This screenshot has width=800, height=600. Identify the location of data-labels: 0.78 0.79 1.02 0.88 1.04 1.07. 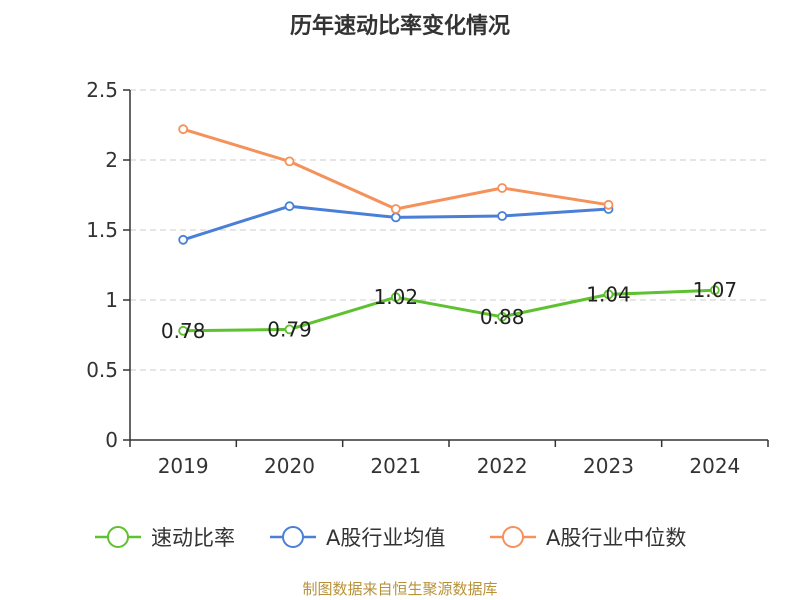
(449, 310).